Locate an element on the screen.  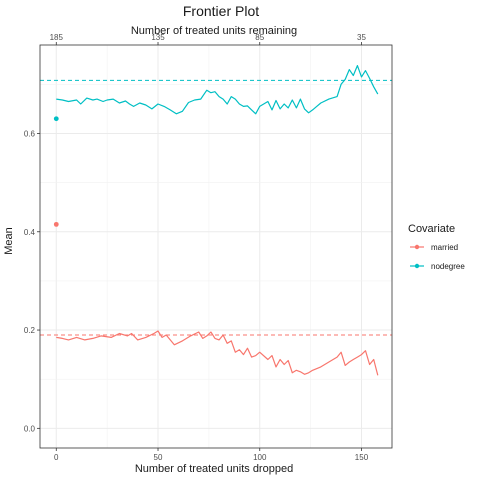
legend-label: married is located at coordinates (444, 247).